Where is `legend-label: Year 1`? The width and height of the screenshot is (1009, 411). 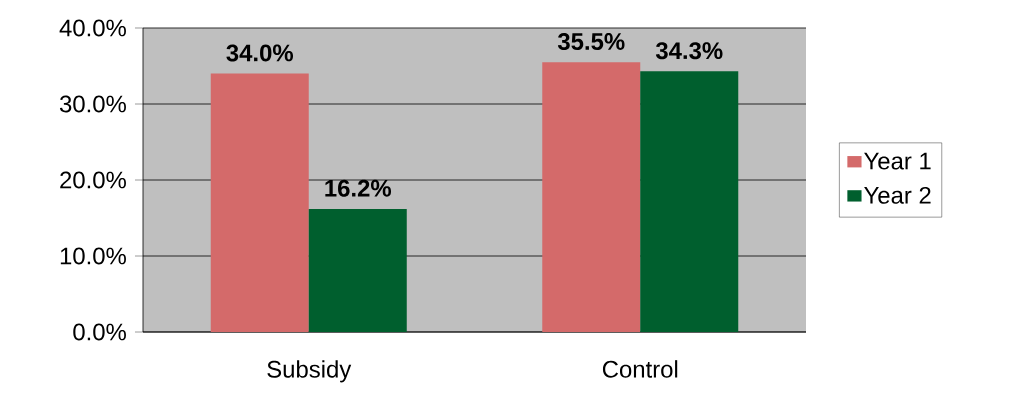 legend-label: Year 1 is located at coordinates (897, 161).